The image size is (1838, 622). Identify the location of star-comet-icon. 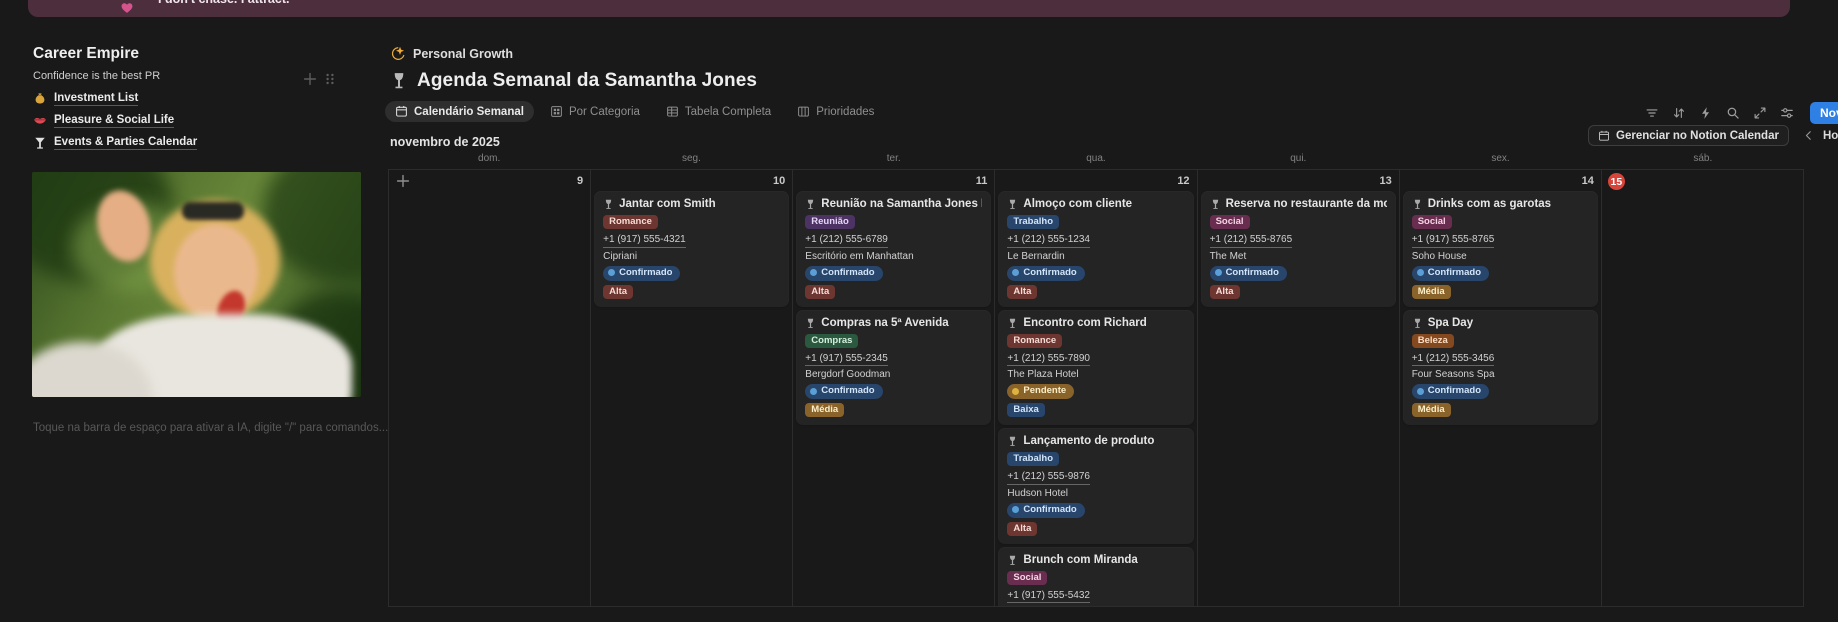
(398, 53).